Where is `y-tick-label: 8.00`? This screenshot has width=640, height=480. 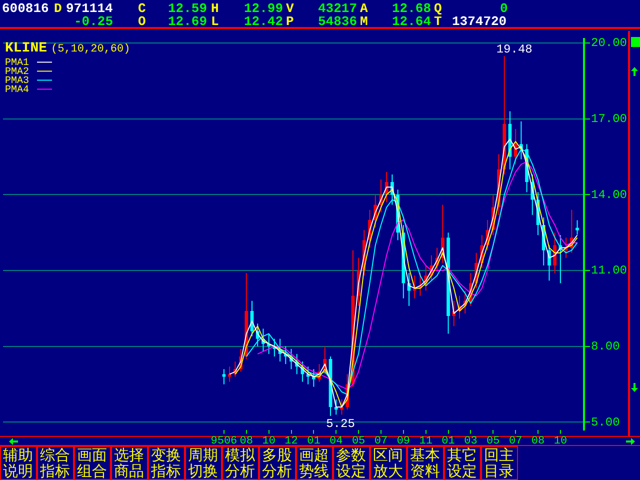
y-tick-label: 8.00 is located at coordinates (605, 347).